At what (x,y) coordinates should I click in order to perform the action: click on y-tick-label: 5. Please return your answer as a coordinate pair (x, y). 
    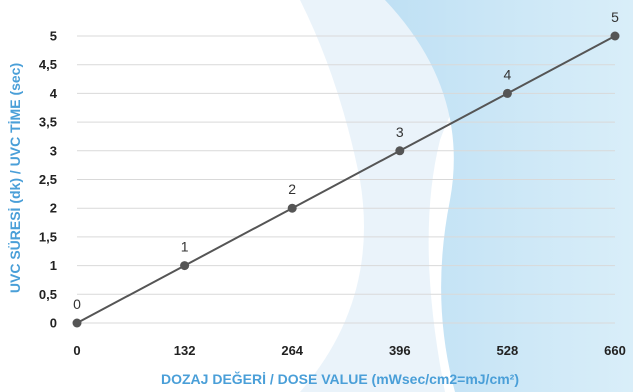
    Looking at the image, I should click on (53, 36).